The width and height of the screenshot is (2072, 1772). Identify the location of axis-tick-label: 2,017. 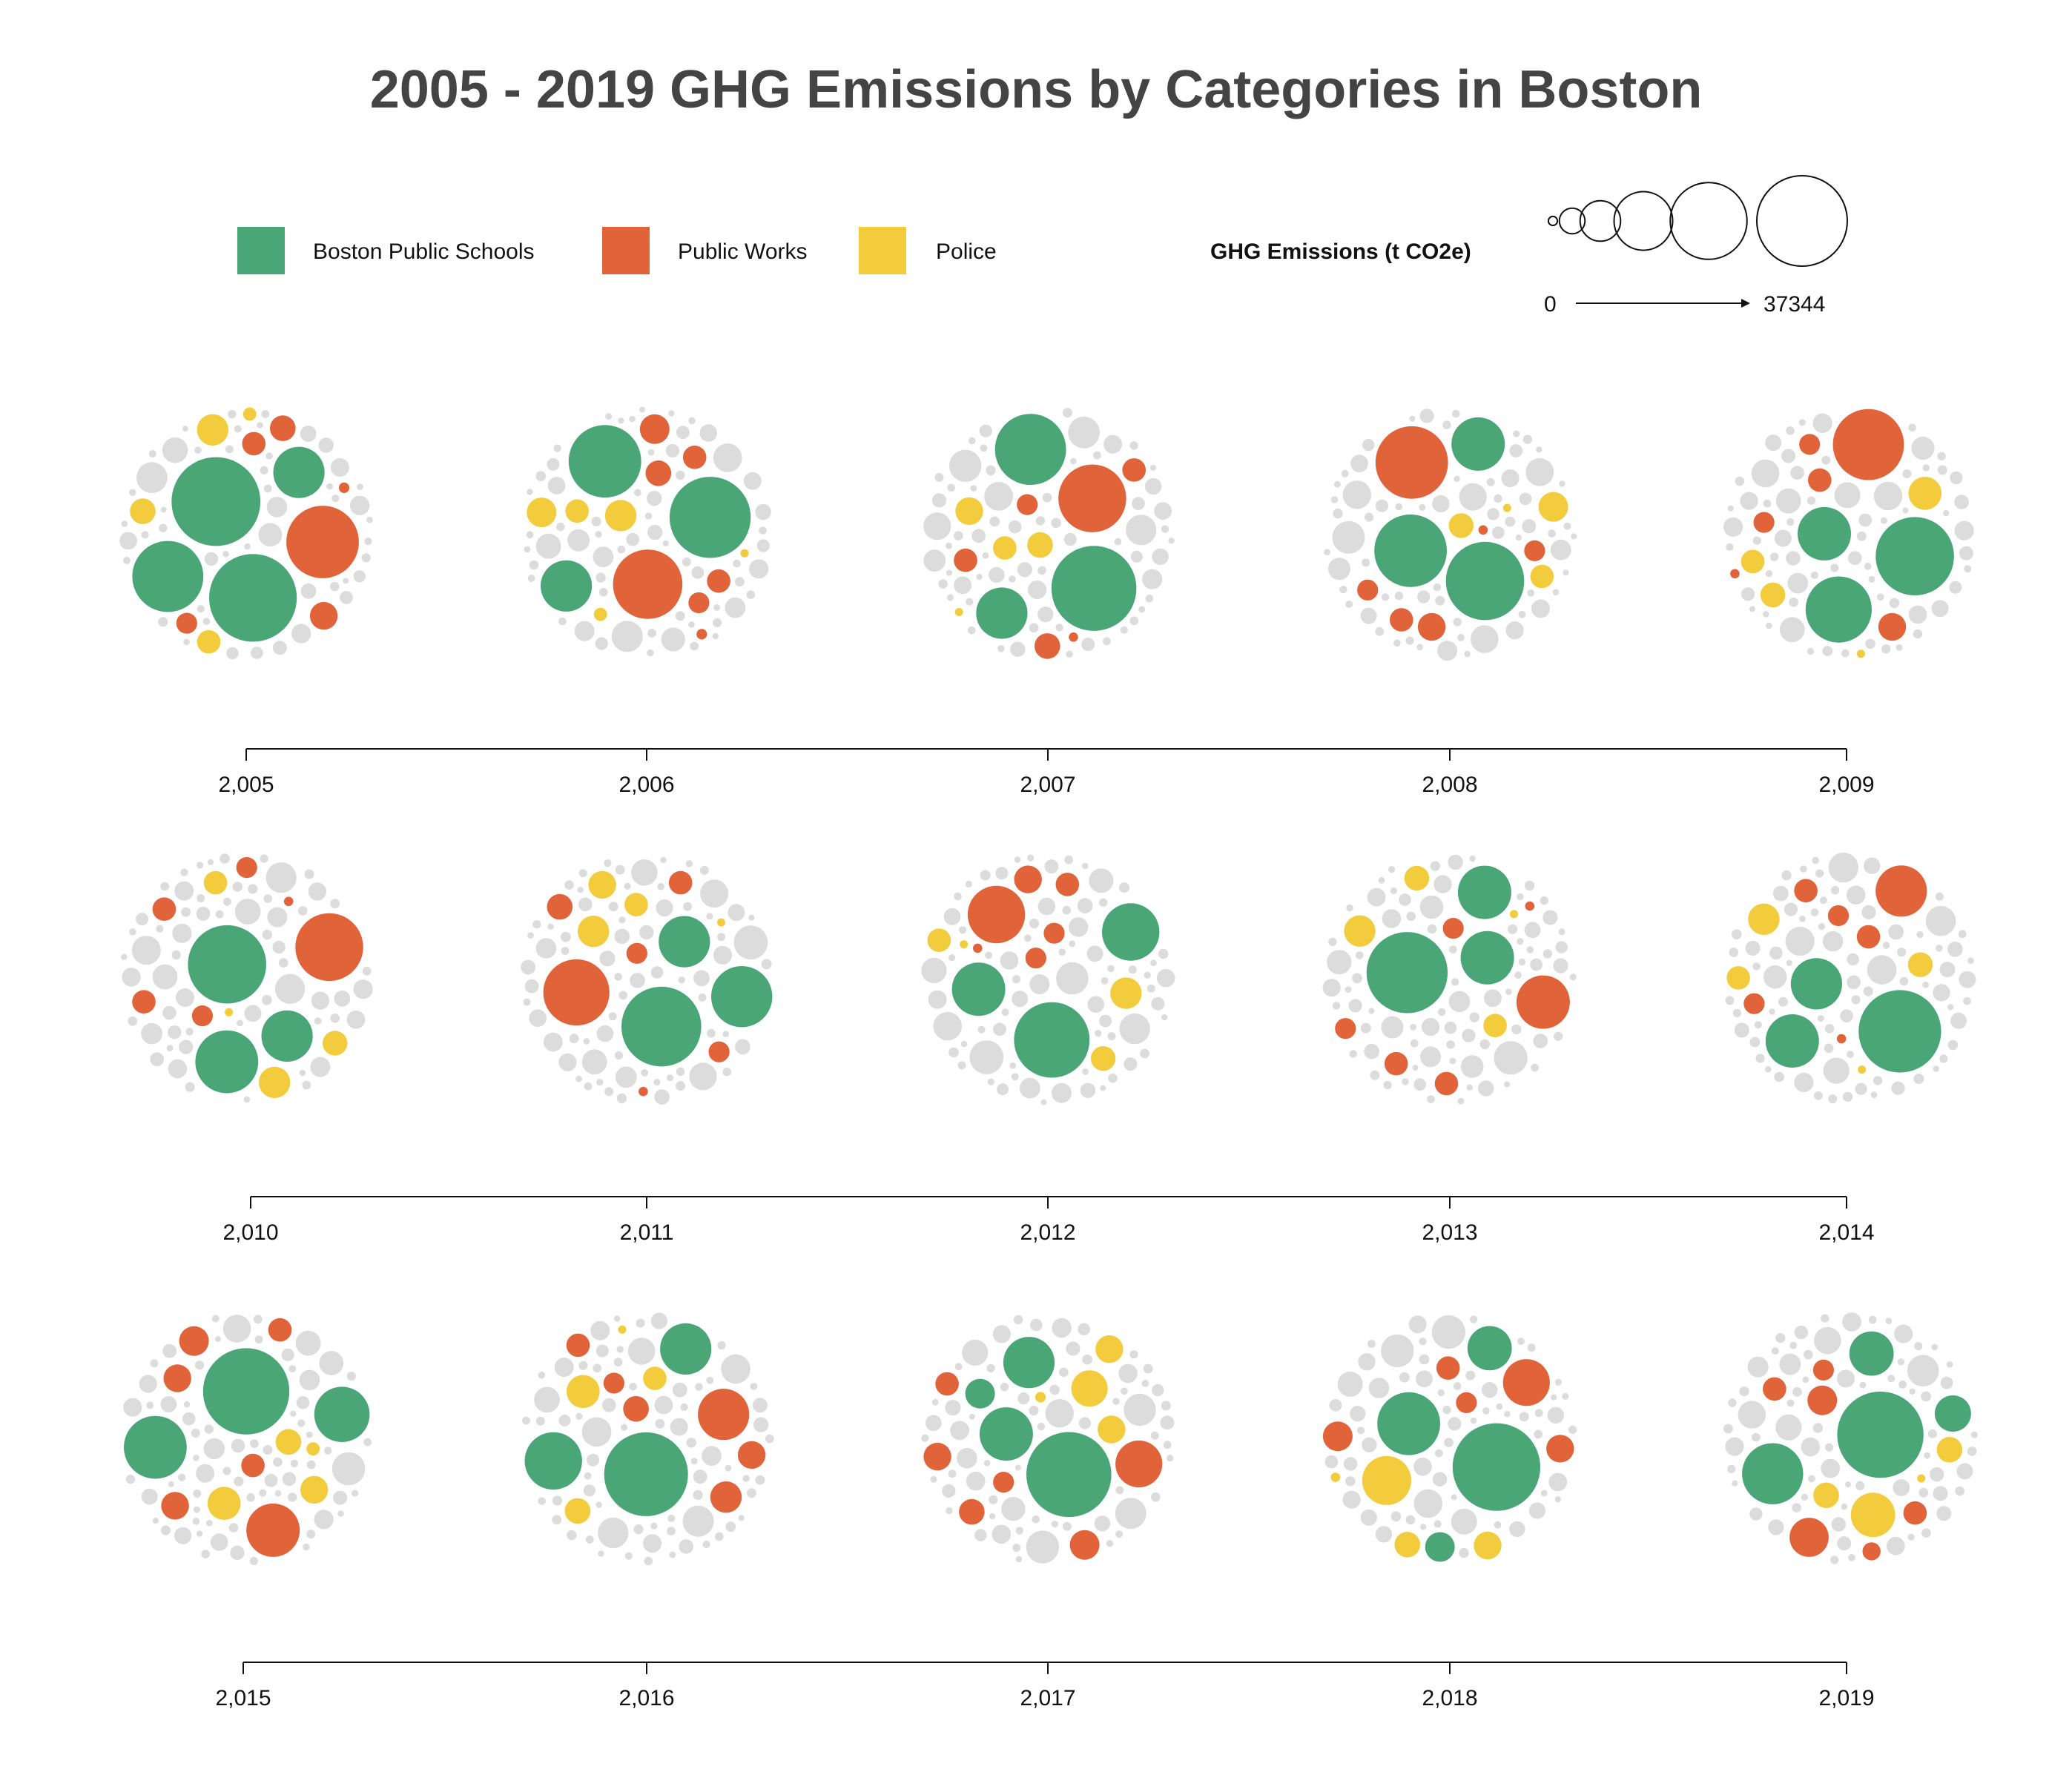
(1047, 1698).